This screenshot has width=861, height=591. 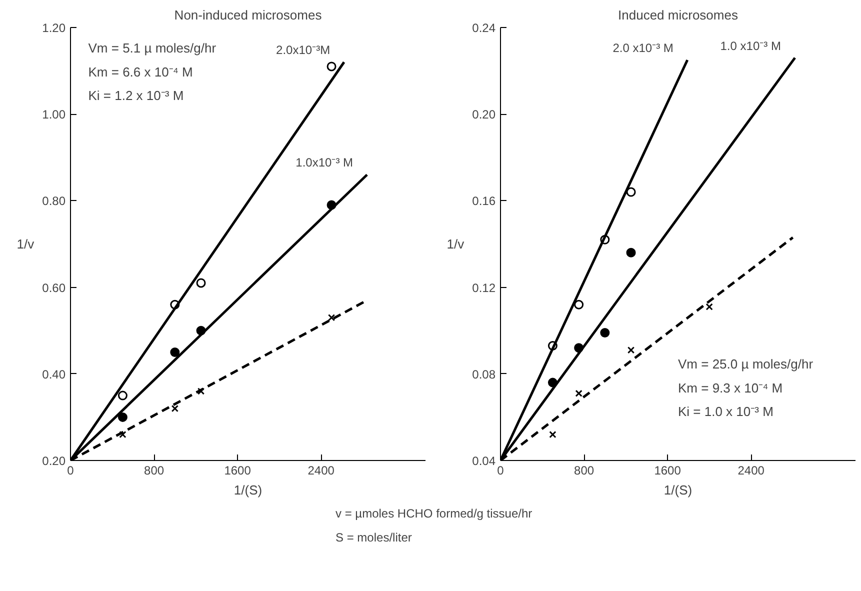 I want to click on y-tick-label: 0.60, so click(x=54, y=287).